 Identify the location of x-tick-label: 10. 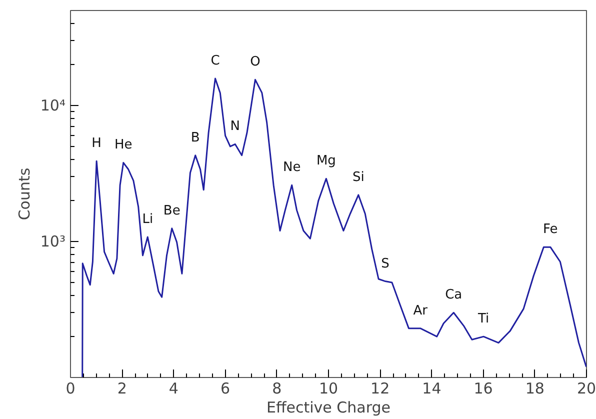
(328, 389).